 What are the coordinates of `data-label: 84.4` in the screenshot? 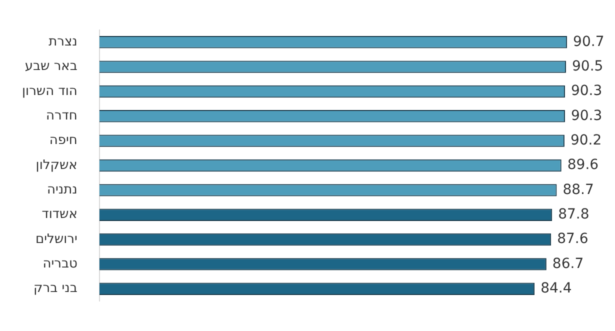 It's located at (556, 288).